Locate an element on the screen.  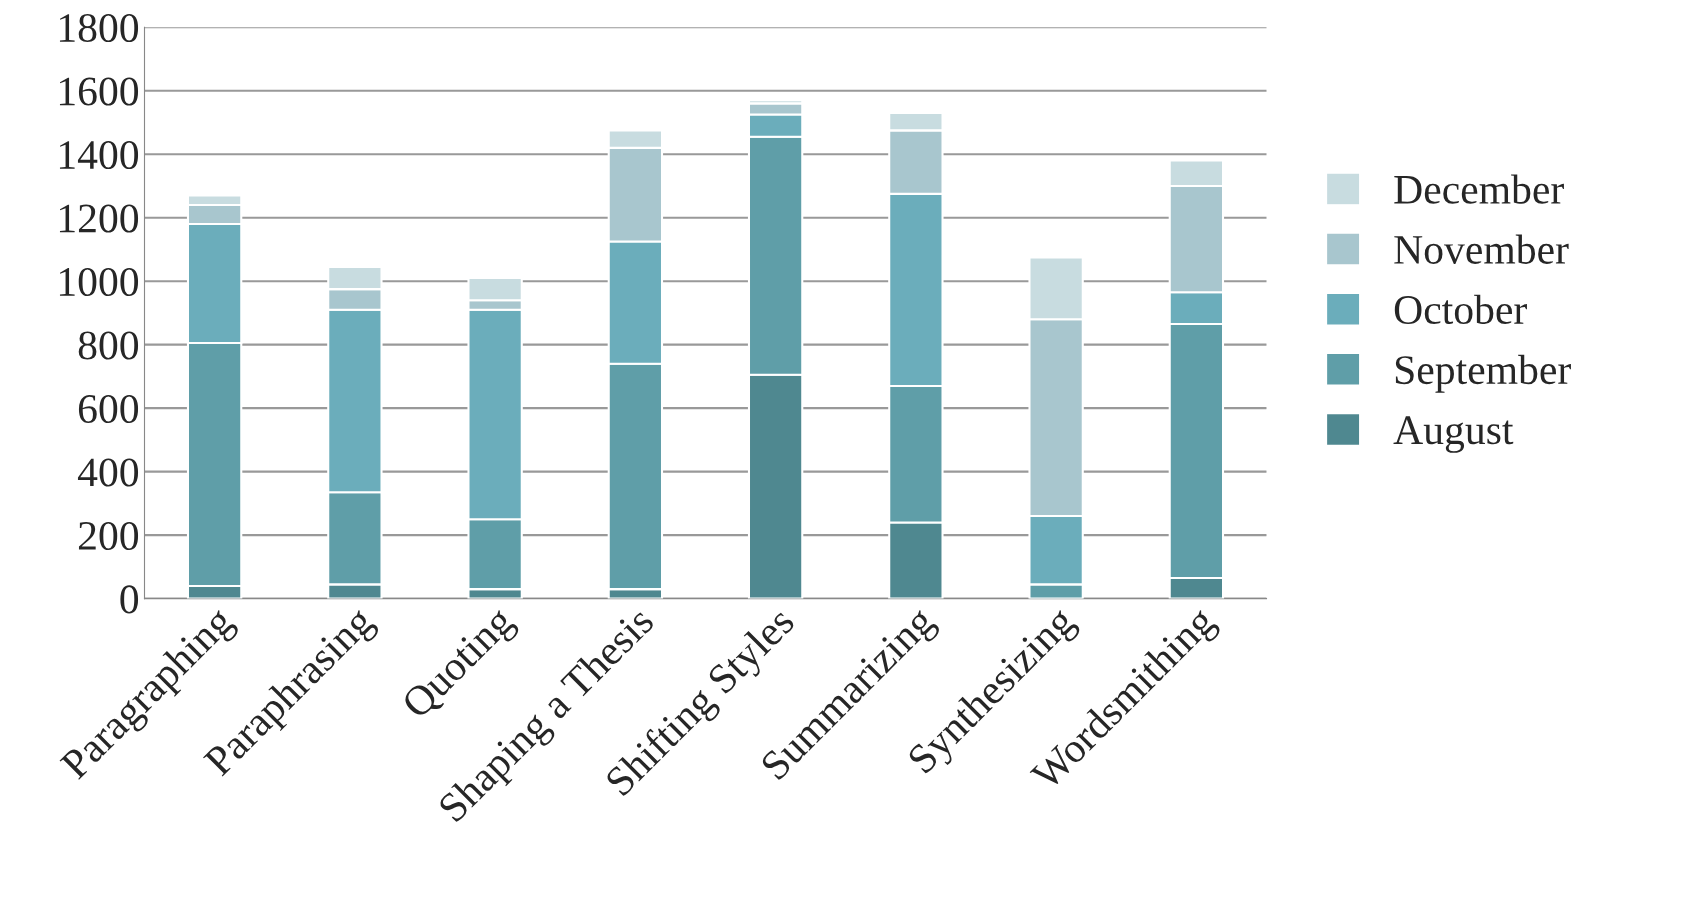
y-tick-label: 800 is located at coordinates (108, 345).